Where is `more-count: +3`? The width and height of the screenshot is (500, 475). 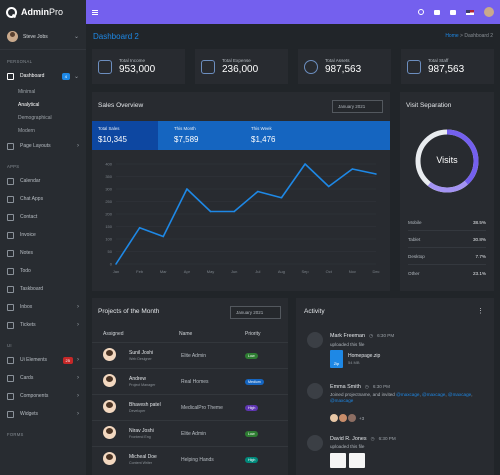
more-count: +3 is located at coordinates (362, 418).